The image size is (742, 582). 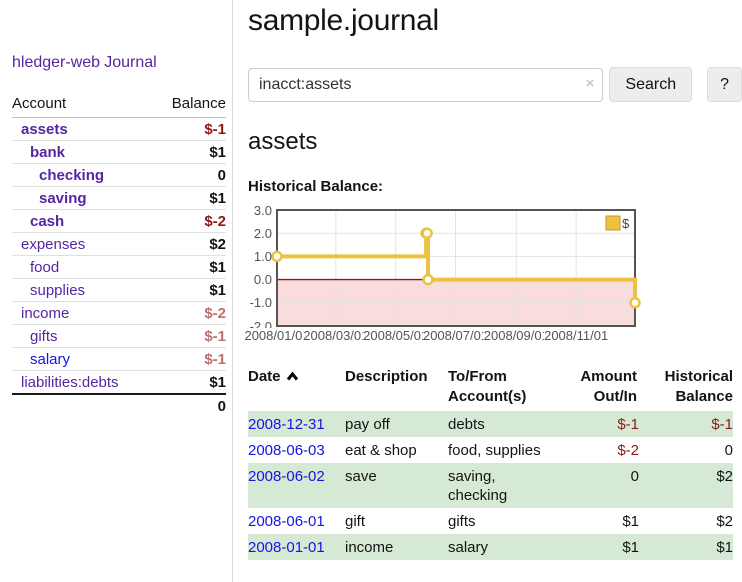 I want to click on txn-date-cell: 2008-01-01, so click(x=296, y=547).